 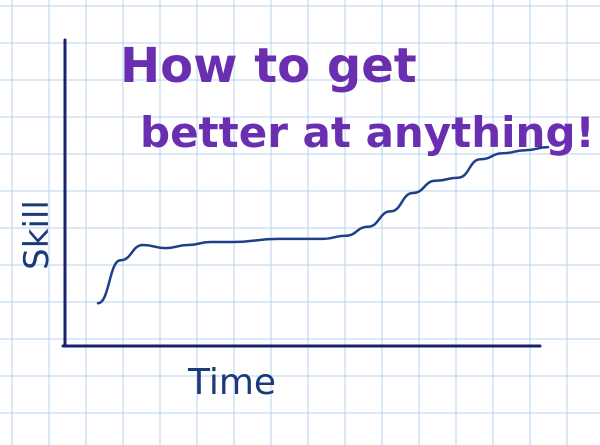 What do you see at coordinates (367, 132) in the screenshot?
I see `chart-title-line-2: better at anything!` at bounding box center [367, 132].